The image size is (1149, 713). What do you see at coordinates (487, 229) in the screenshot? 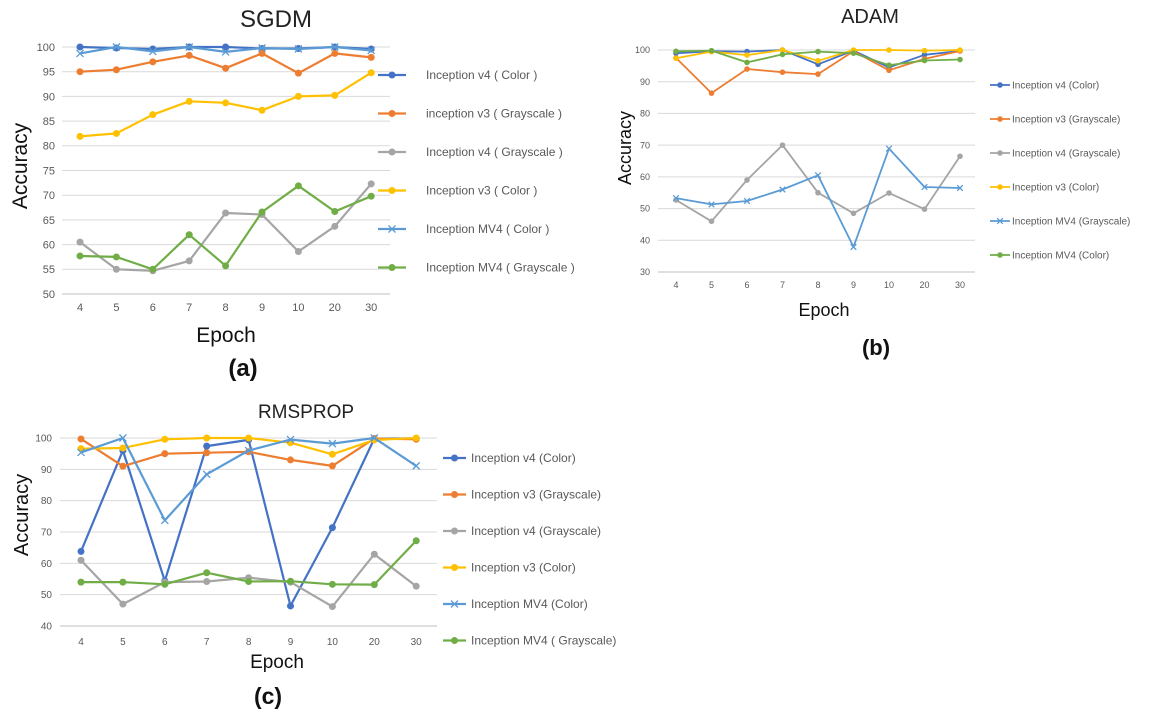
I see `sgdm-legend-label: Inception MV4 ( Color )` at bounding box center [487, 229].